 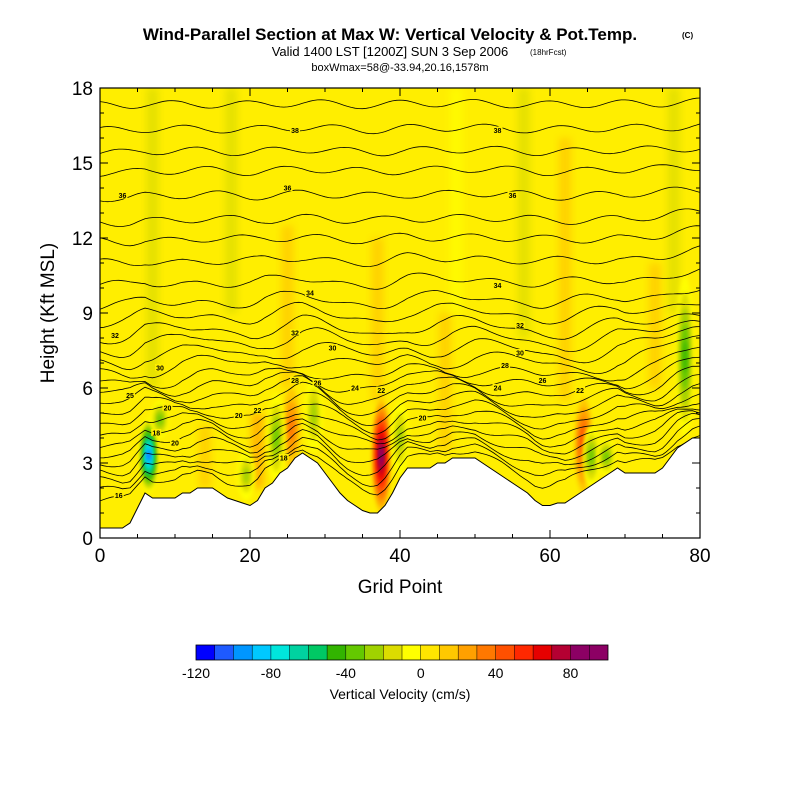 I want to click on isentrope-label-text: 25, so click(x=130, y=396).